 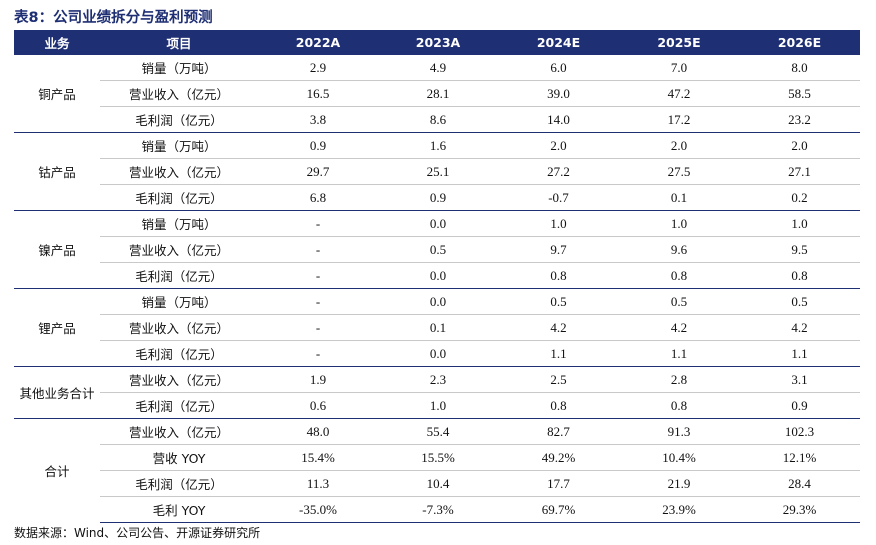 I want to click on value-cell: 6.0, so click(x=558, y=67).